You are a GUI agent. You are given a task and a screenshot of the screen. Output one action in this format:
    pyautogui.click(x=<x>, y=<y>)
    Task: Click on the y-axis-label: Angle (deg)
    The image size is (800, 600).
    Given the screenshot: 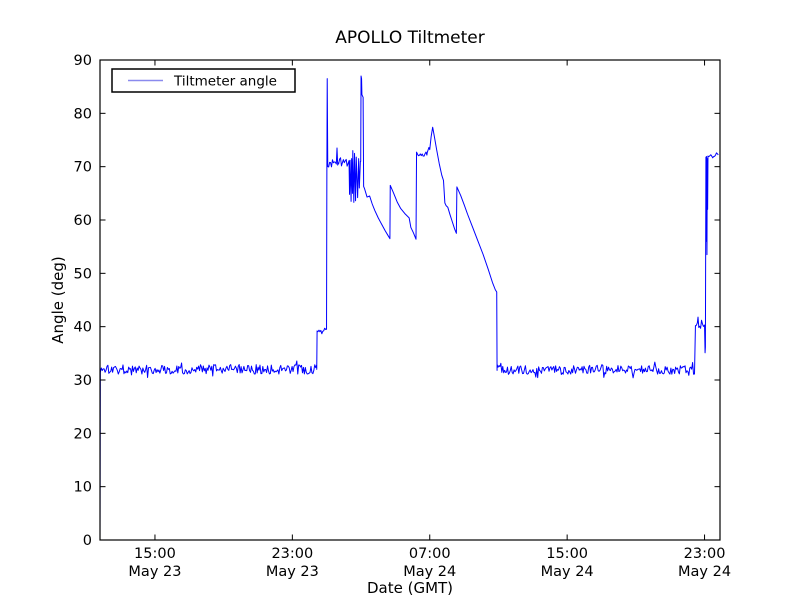 What is the action you would take?
    pyautogui.click(x=58, y=299)
    